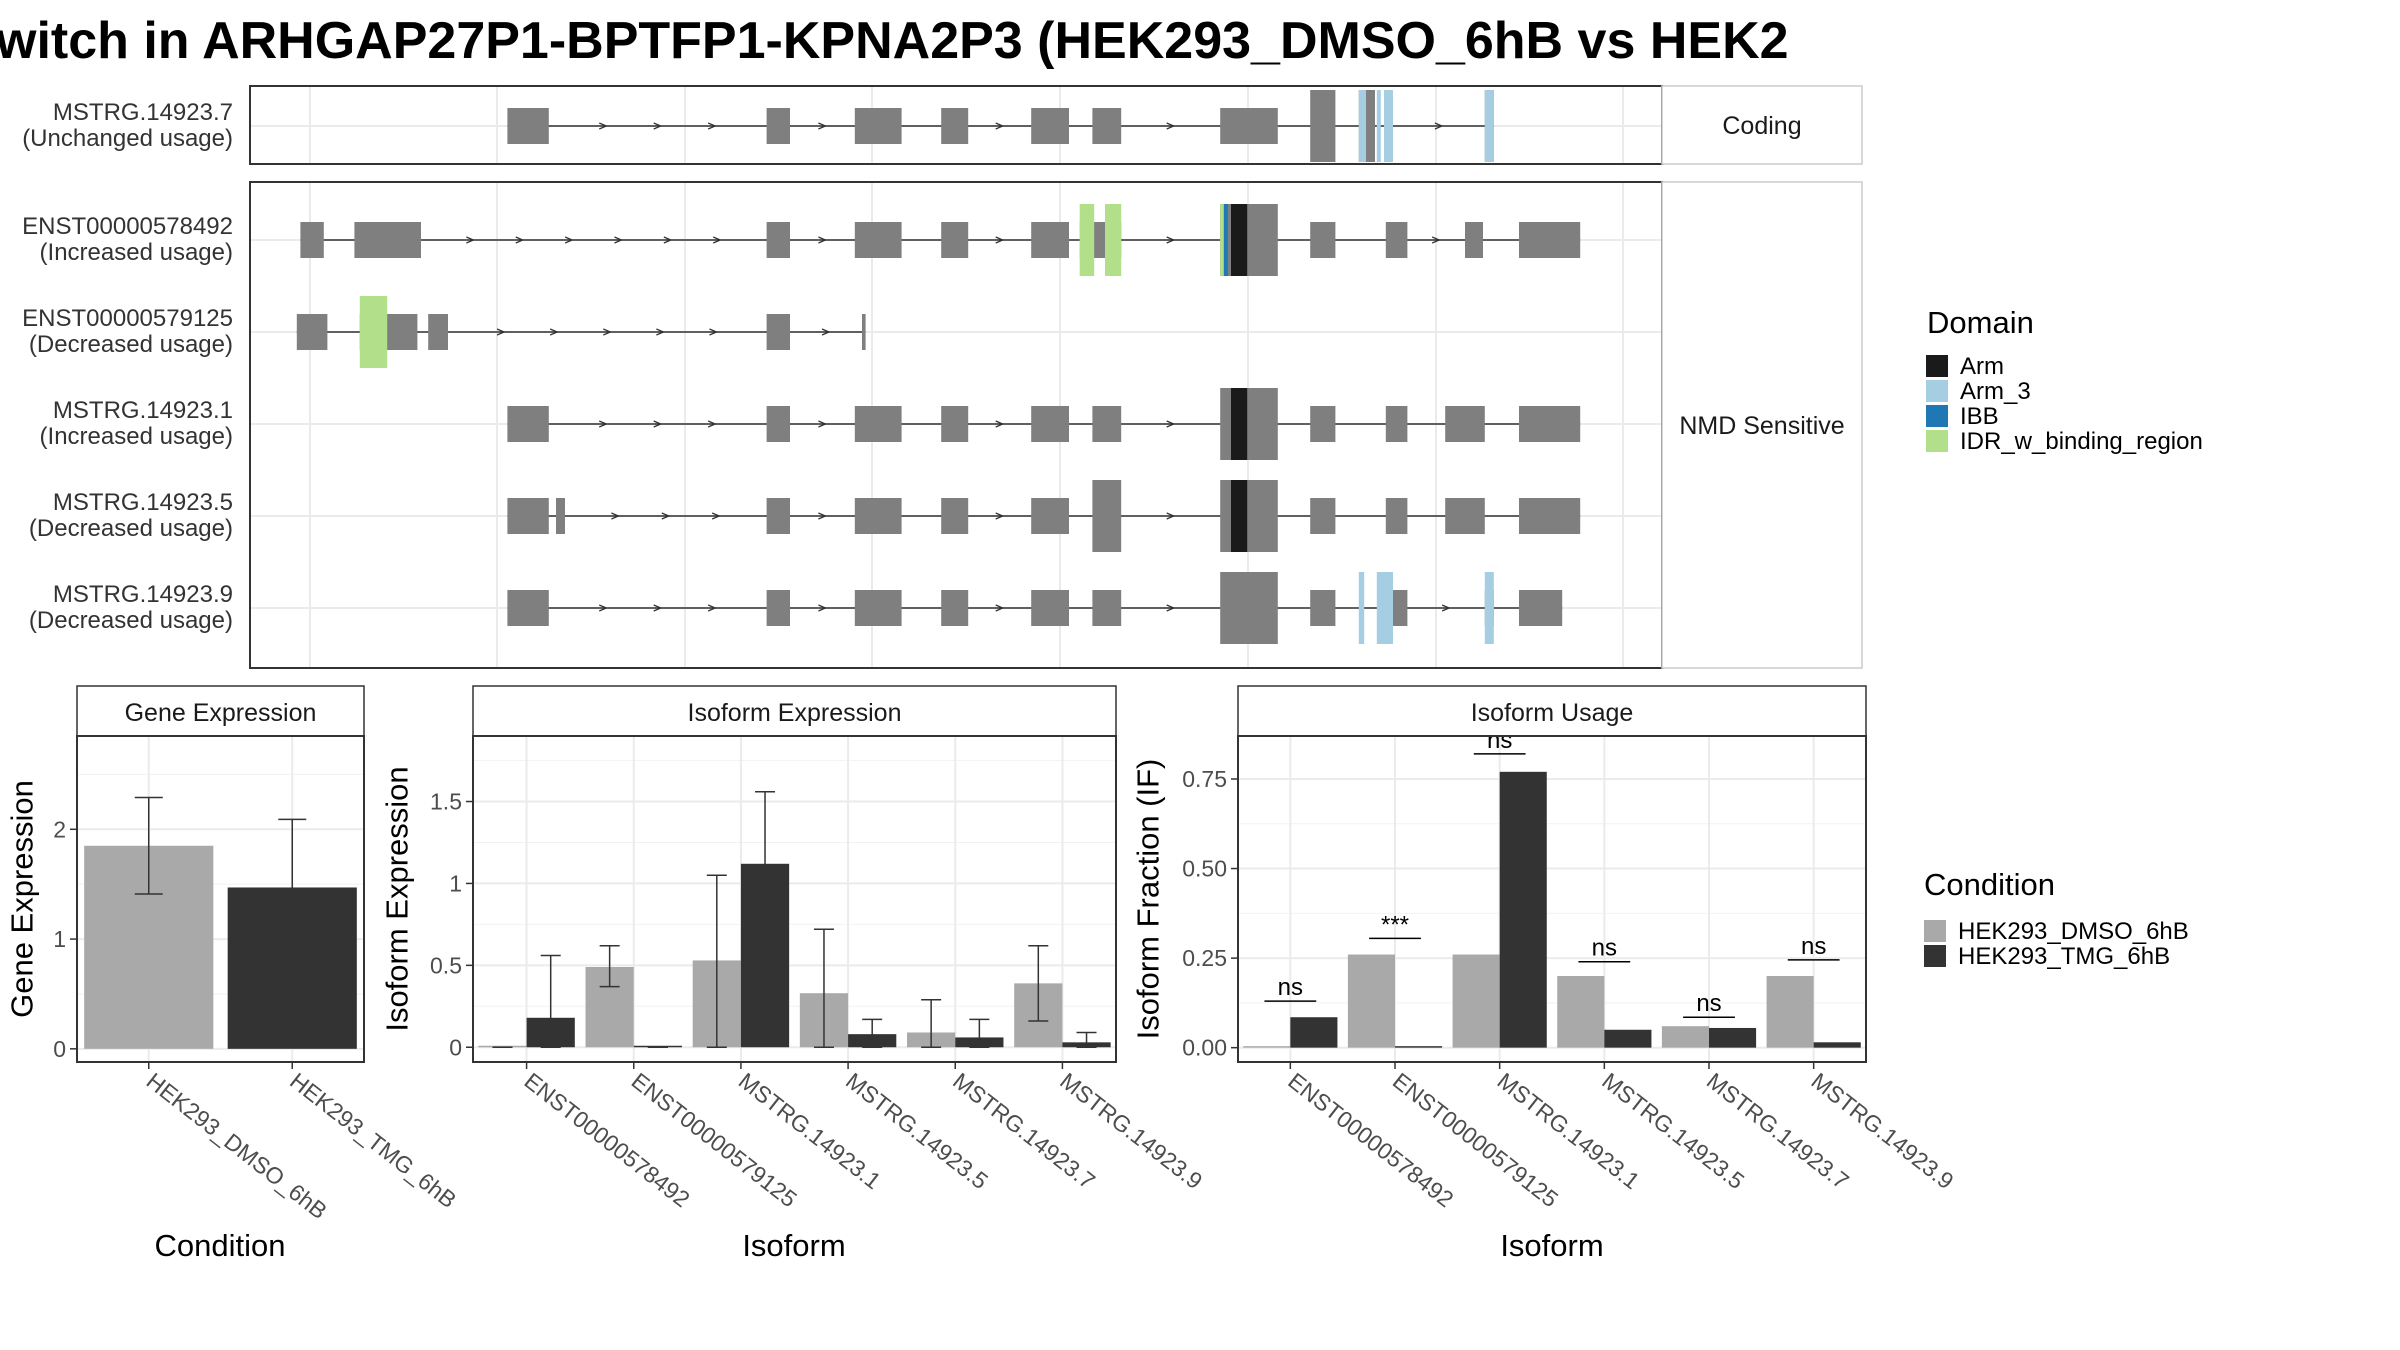 This screenshot has height=1350, width=2400. Describe the element at coordinates (1267, 1047) in the screenshot. I see `bar-hek293-dmso-6hb-enst00000578492` at that location.